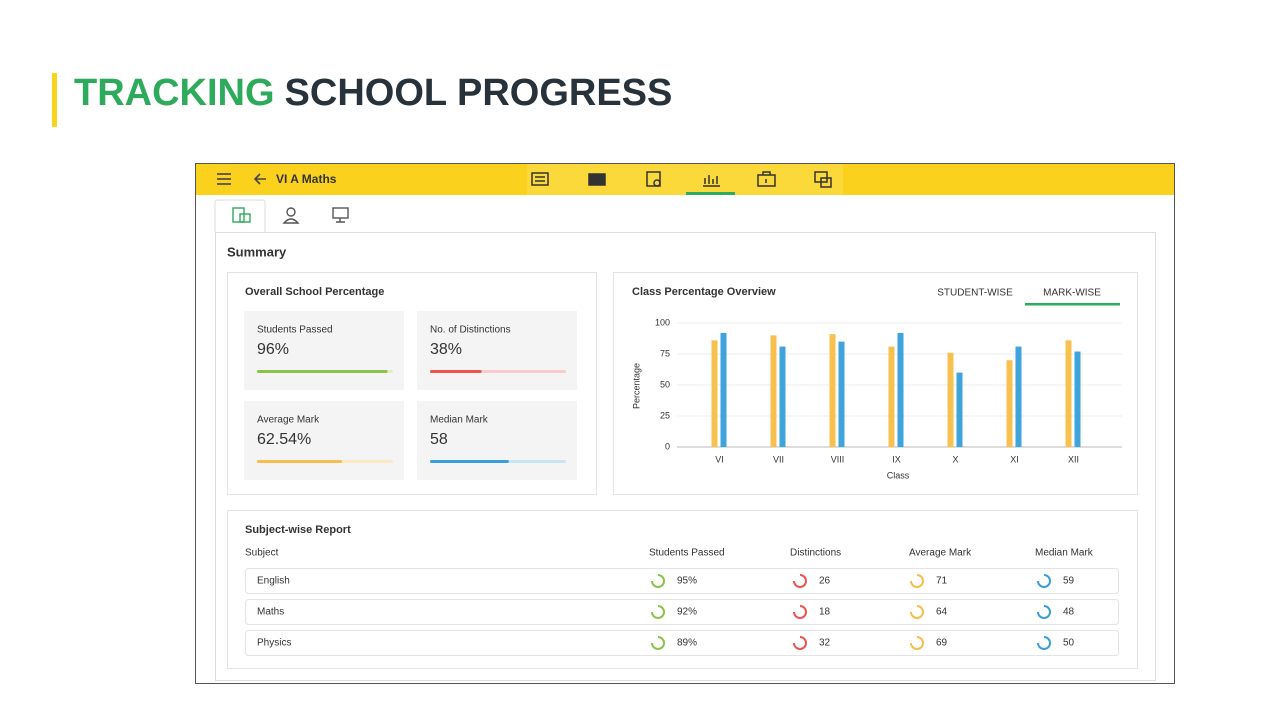 Image resolution: width=1280 pixels, height=725 pixels. Describe the element at coordinates (273, 349) in the screenshot. I see `stat-value: 96%` at that location.